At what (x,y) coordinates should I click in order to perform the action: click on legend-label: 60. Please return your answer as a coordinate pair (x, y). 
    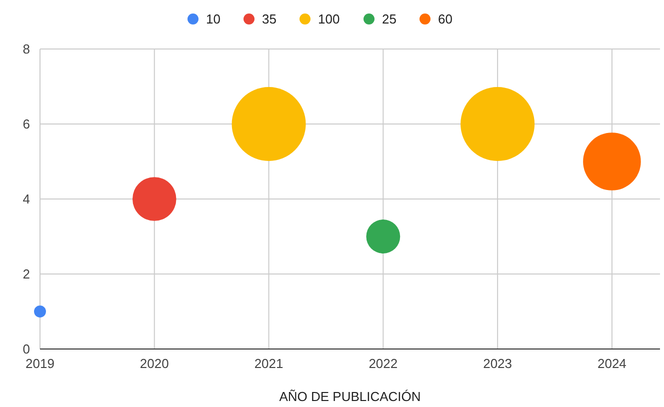
    Looking at the image, I should click on (445, 19).